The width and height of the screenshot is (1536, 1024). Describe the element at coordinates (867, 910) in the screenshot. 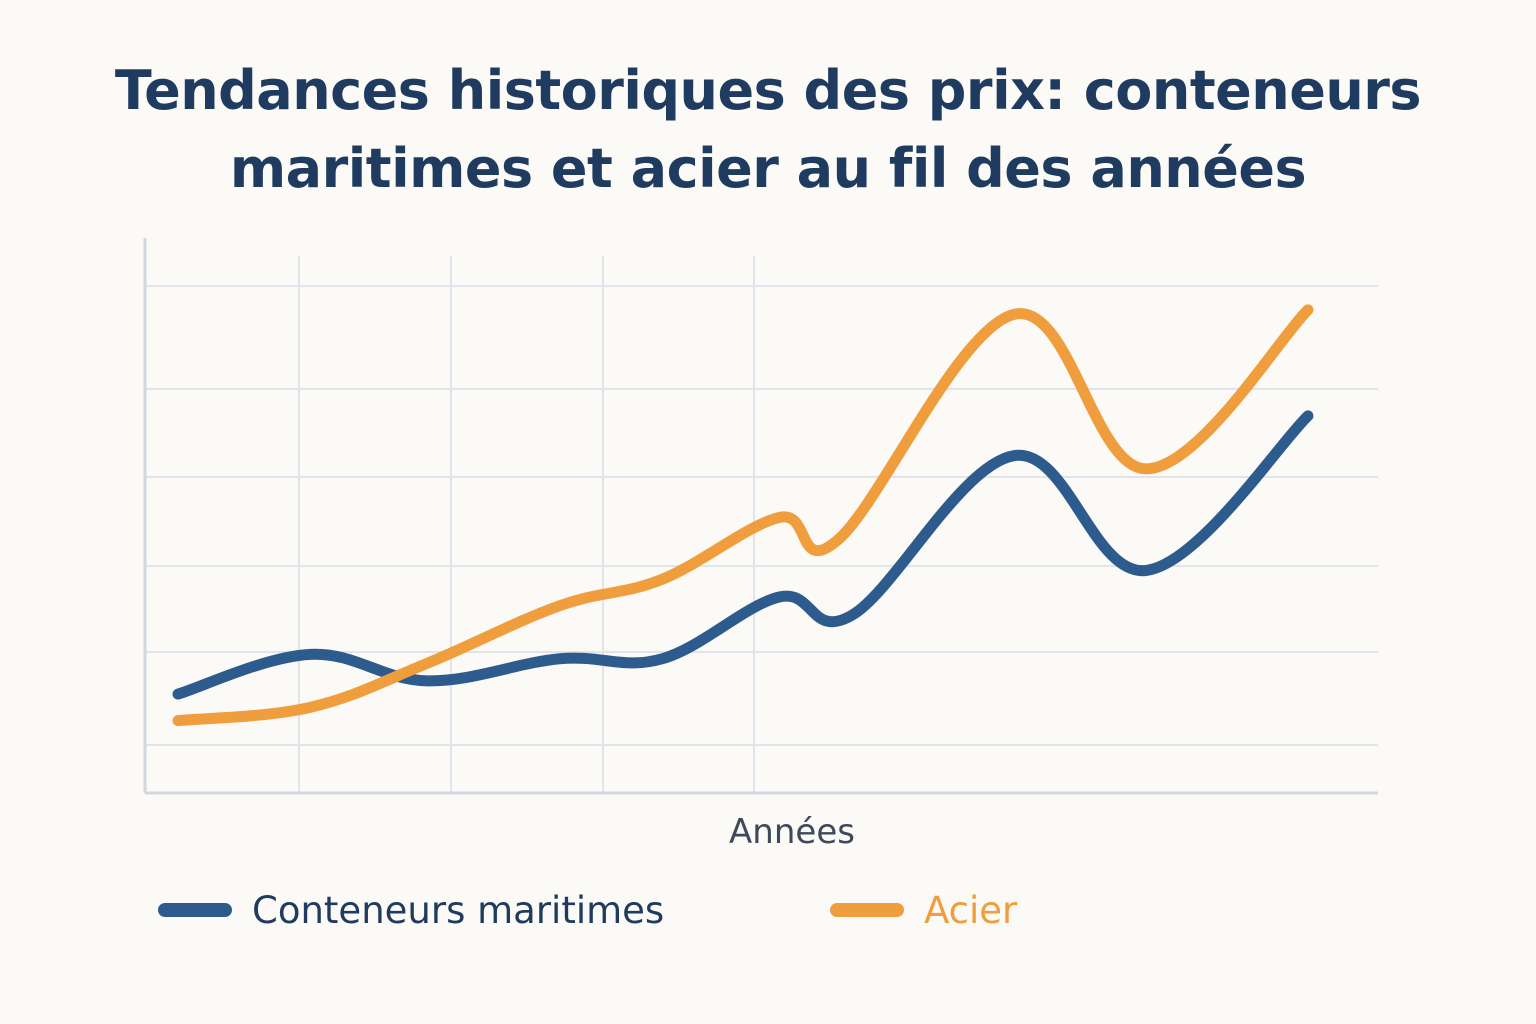

I see `legend-swatch-acier` at that location.